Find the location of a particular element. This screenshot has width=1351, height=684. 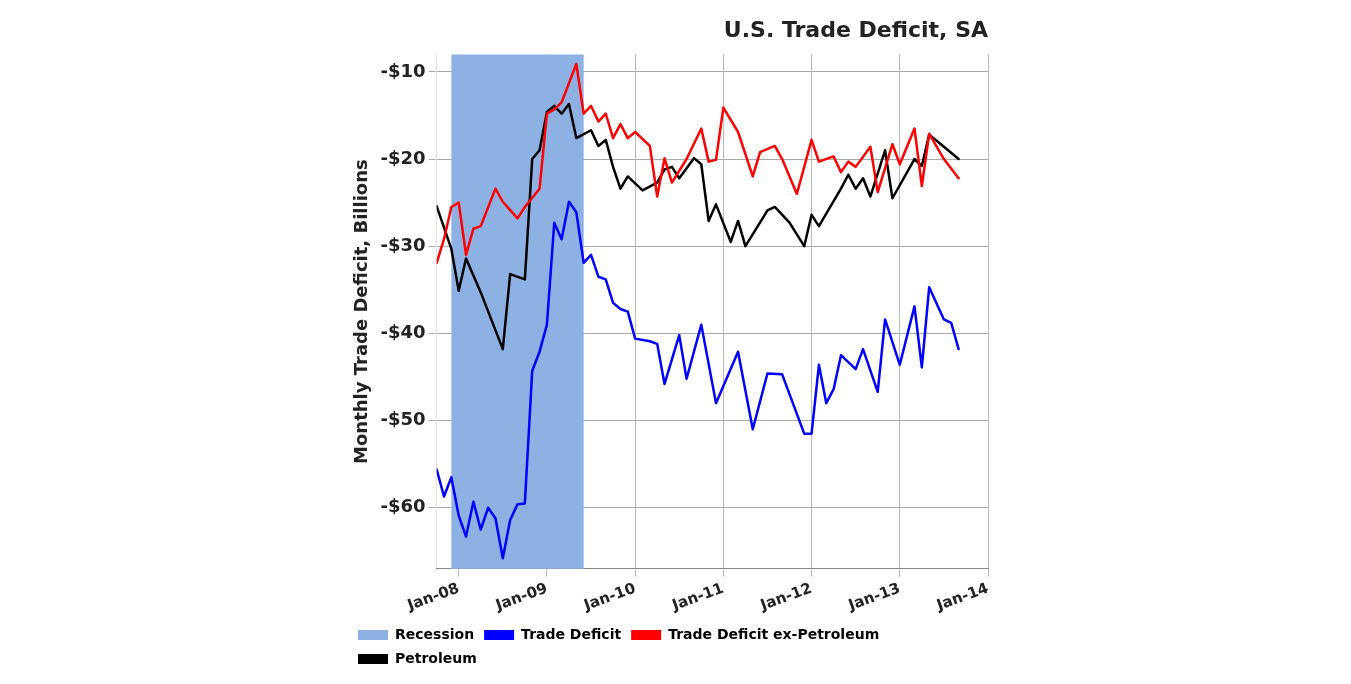

y-axis-title: Monthly Trade Deficit, Billions is located at coordinates (361, 311).